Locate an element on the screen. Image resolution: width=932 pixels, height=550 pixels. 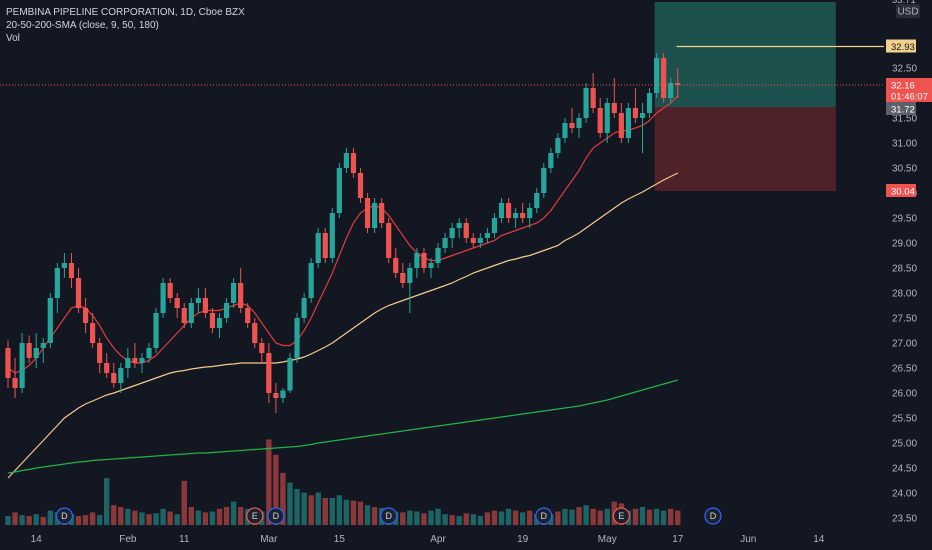
indicator-label: 20-50-200-SMA (close, 9, 50, 180) is located at coordinates (82, 25).